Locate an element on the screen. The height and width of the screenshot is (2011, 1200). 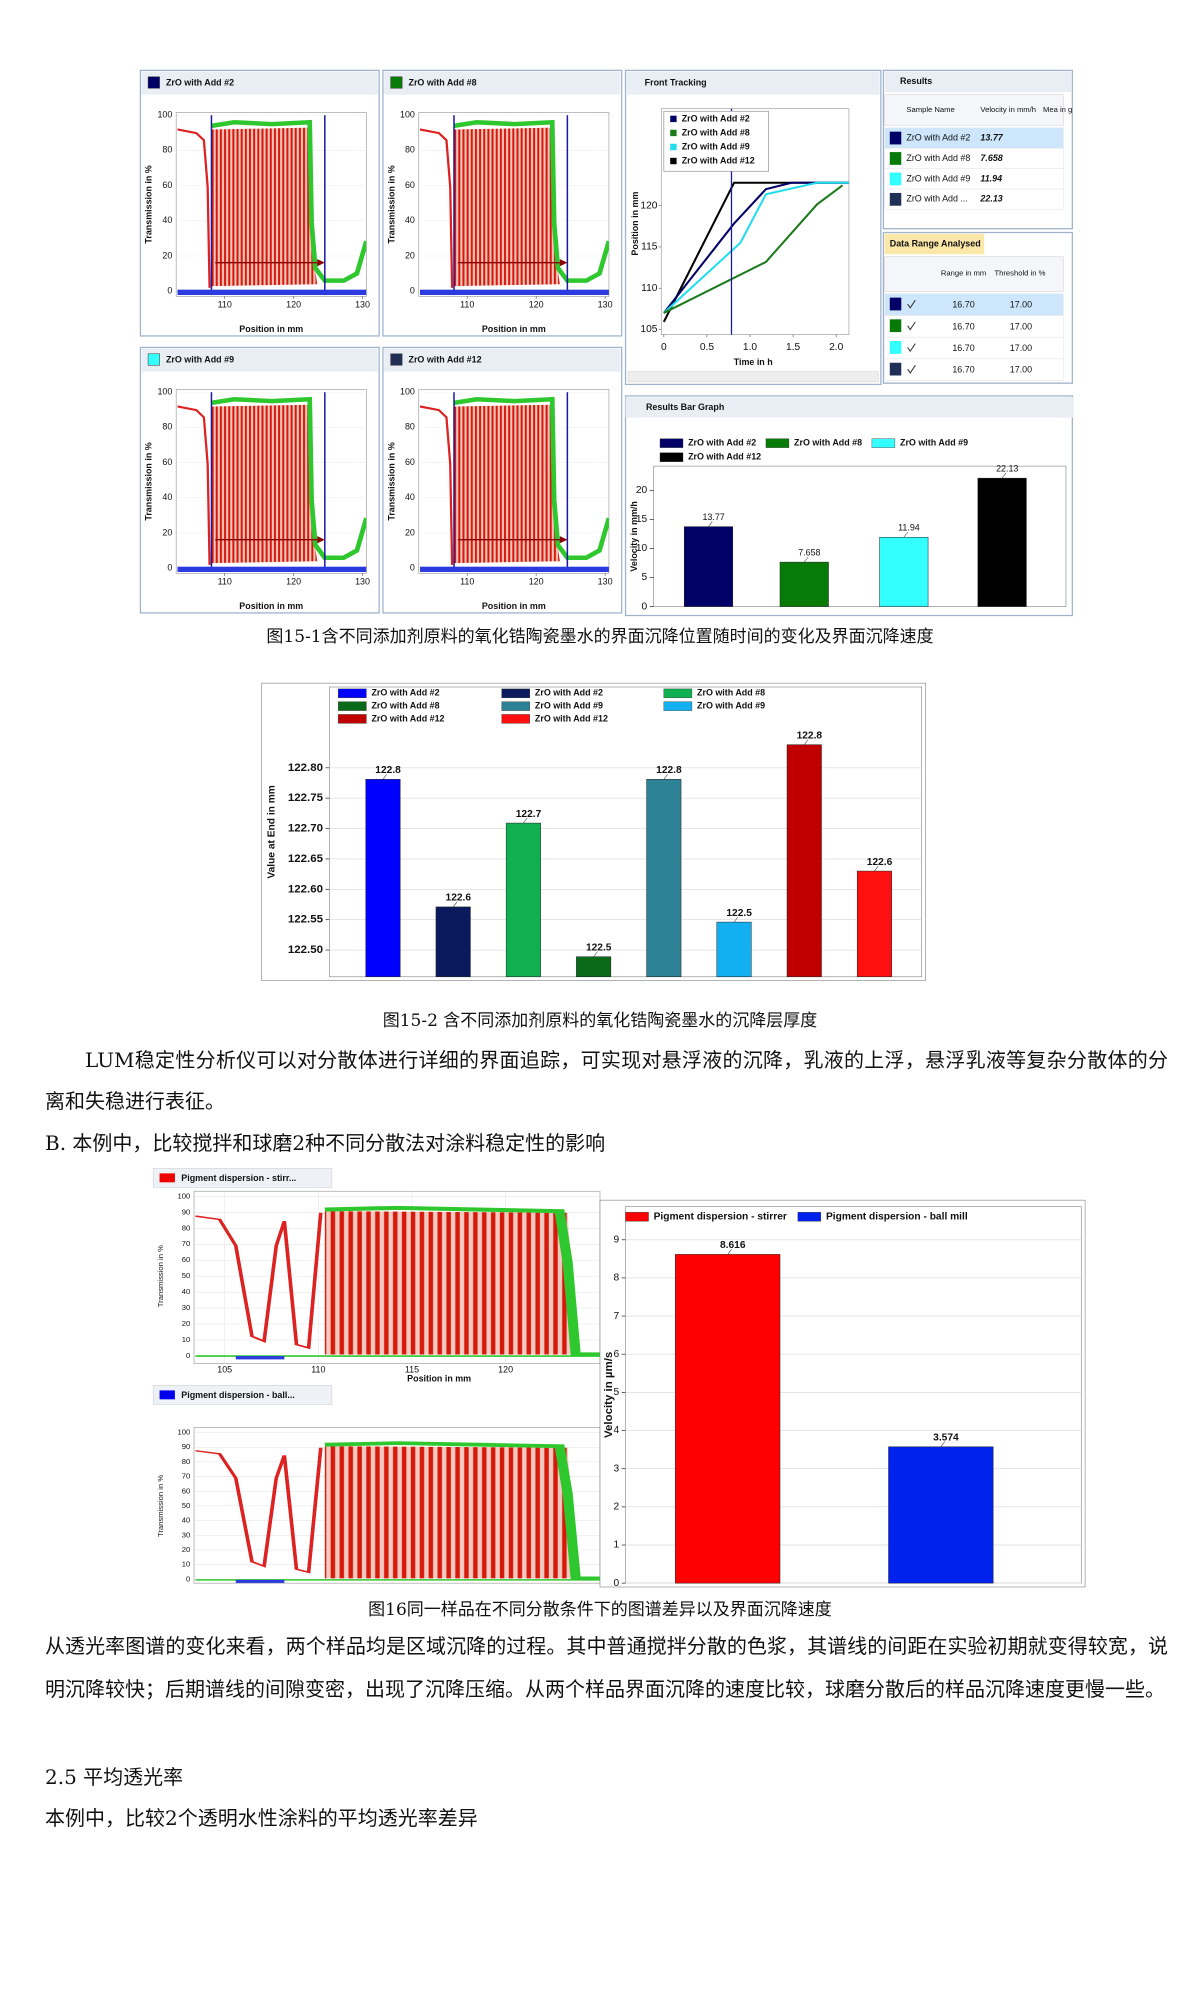
x-tick-label: 105 is located at coordinates (224, 1369).